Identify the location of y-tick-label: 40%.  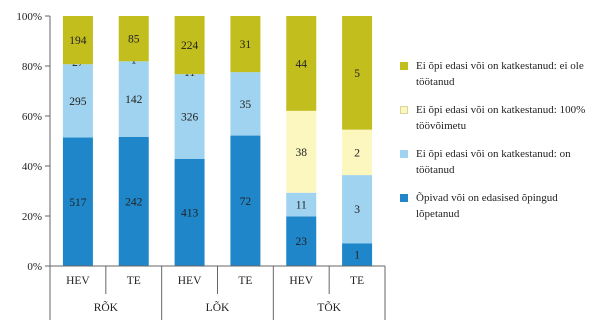
(32, 167).